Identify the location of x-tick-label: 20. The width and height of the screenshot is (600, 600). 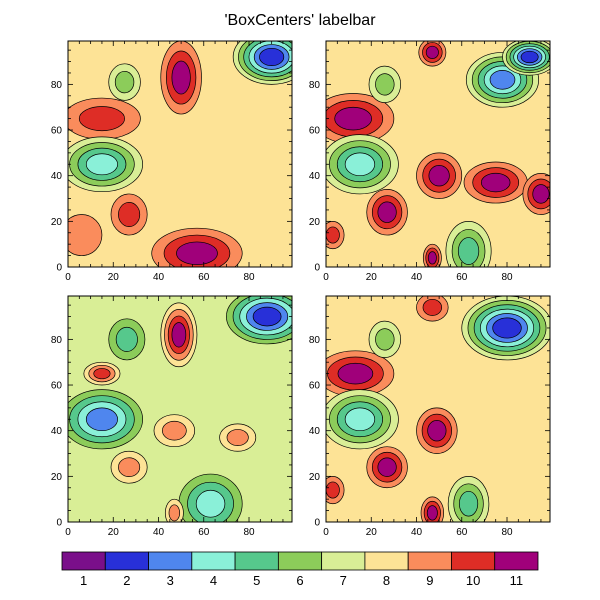
(114, 532).